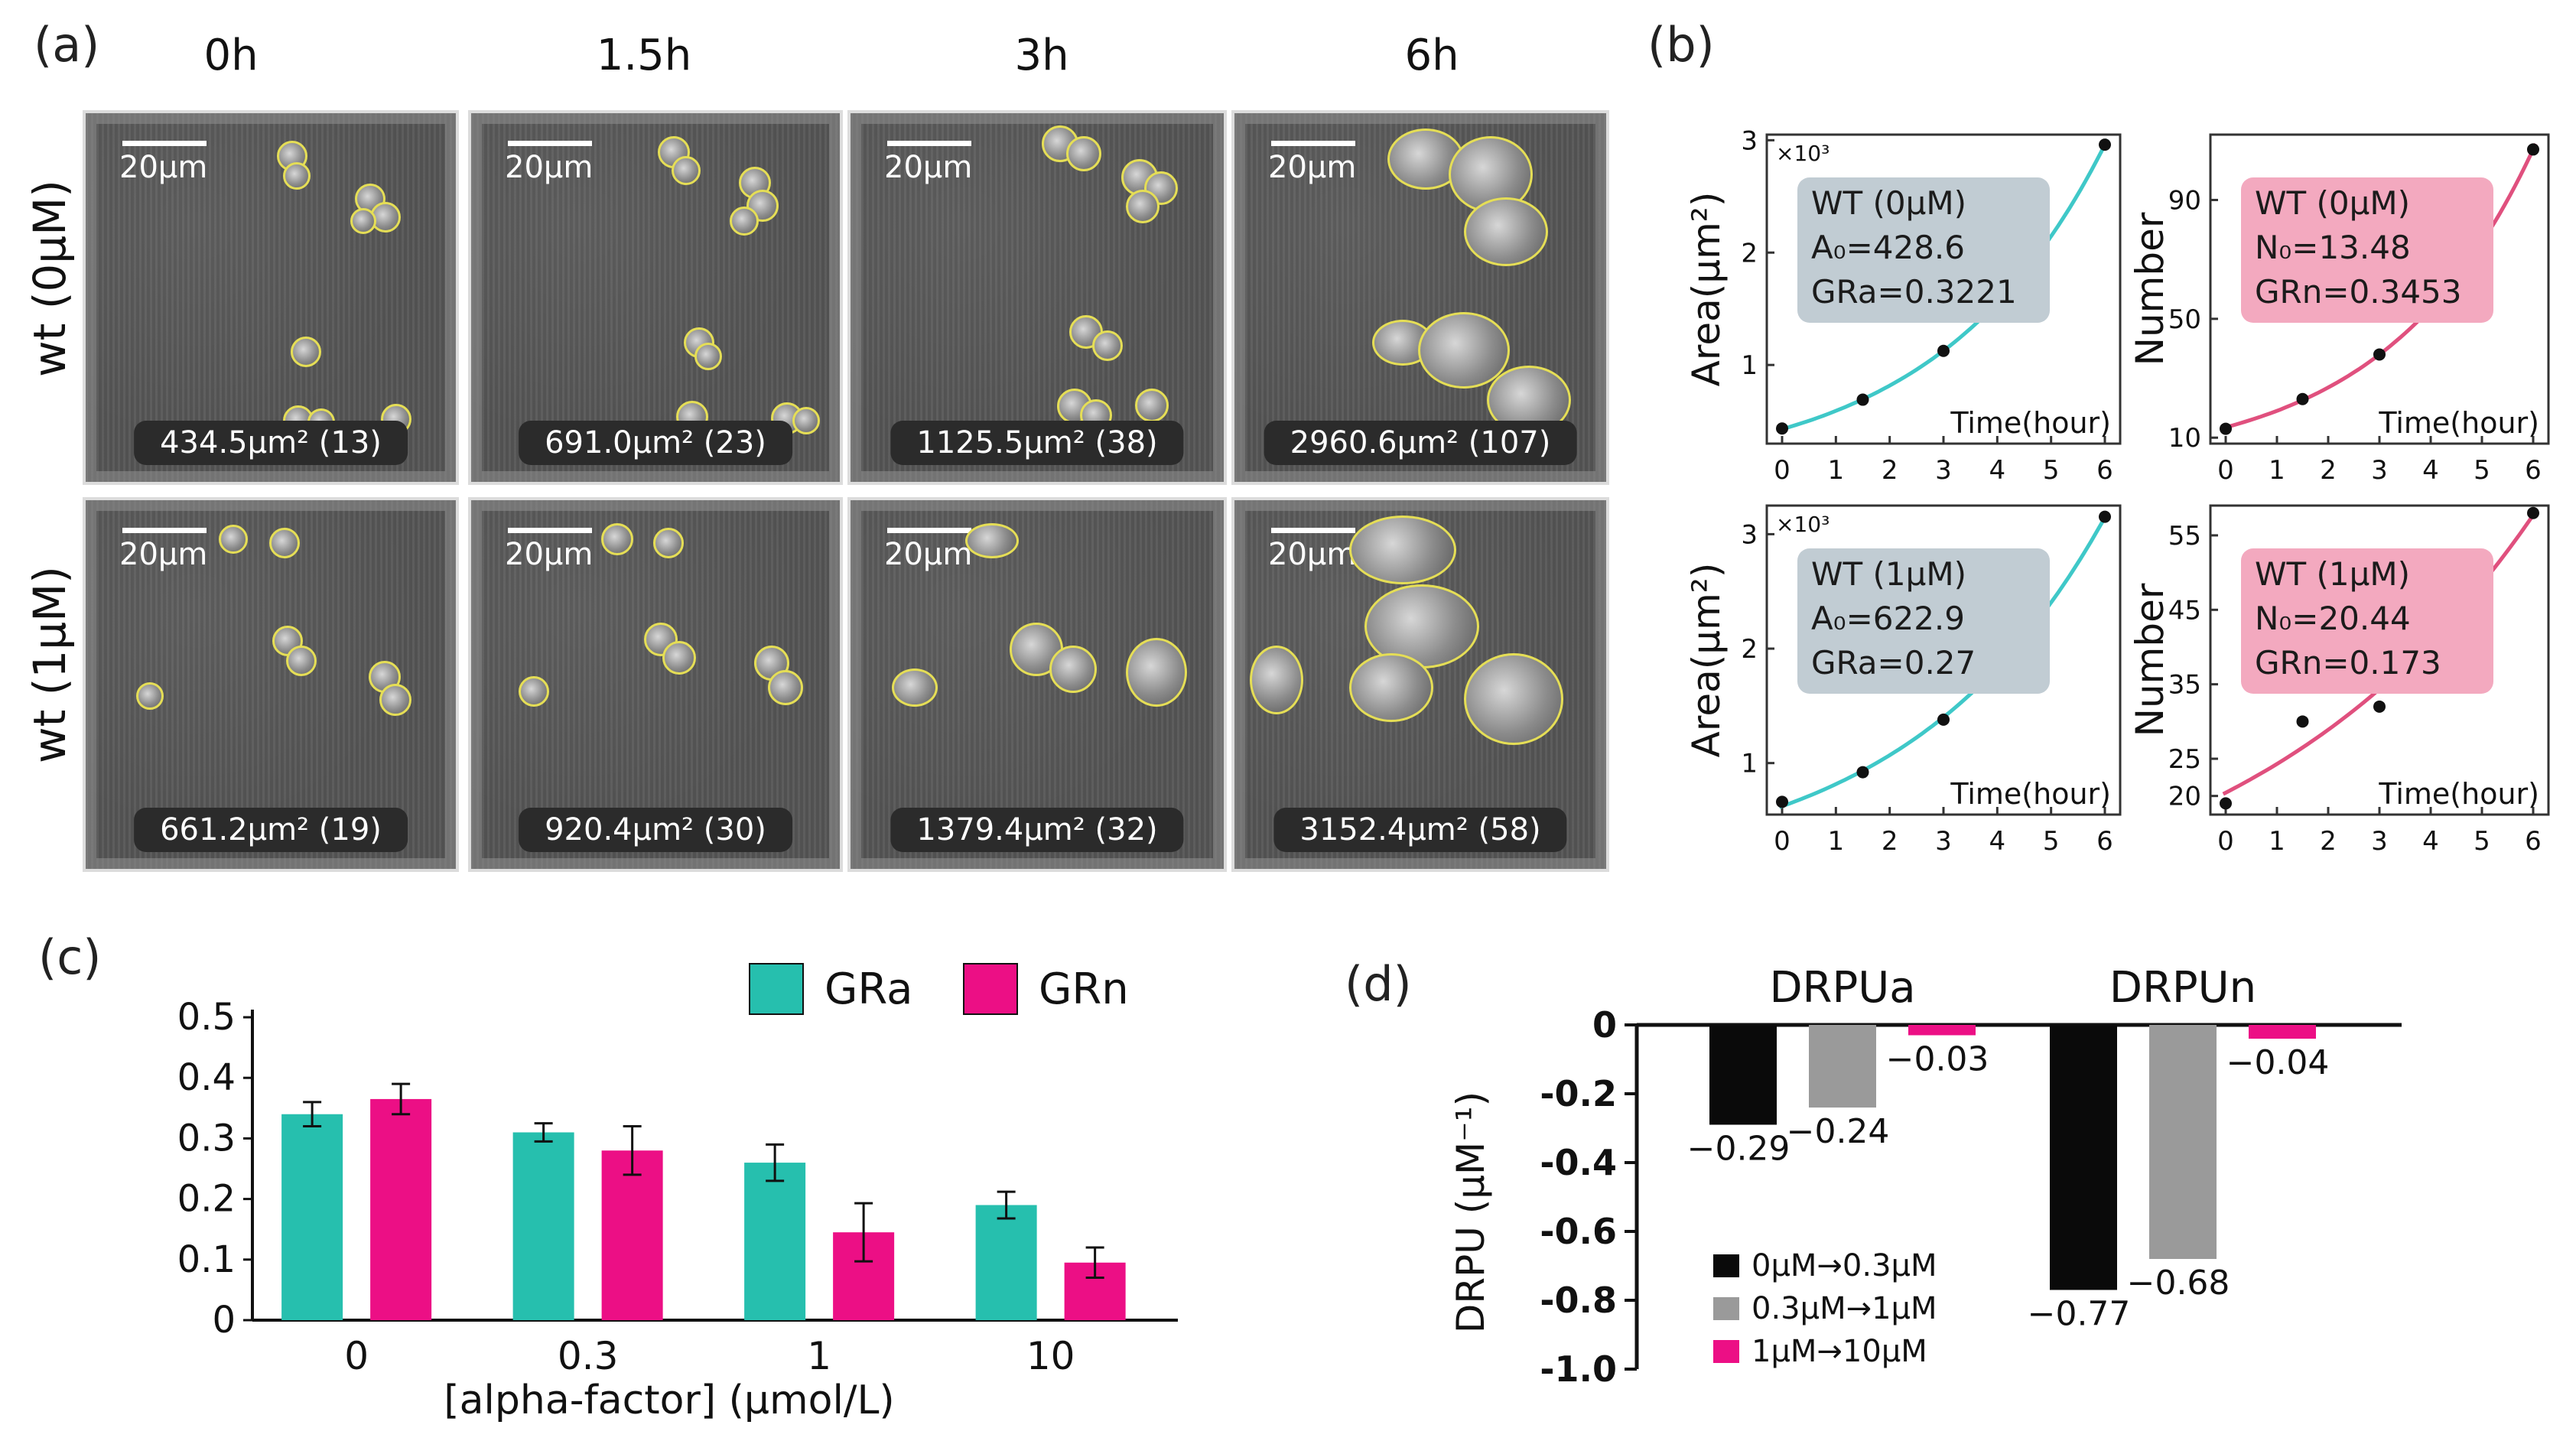 This screenshot has width=2576, height=1441. I want to click on y-tick-label: 10, so click(2184, 438).